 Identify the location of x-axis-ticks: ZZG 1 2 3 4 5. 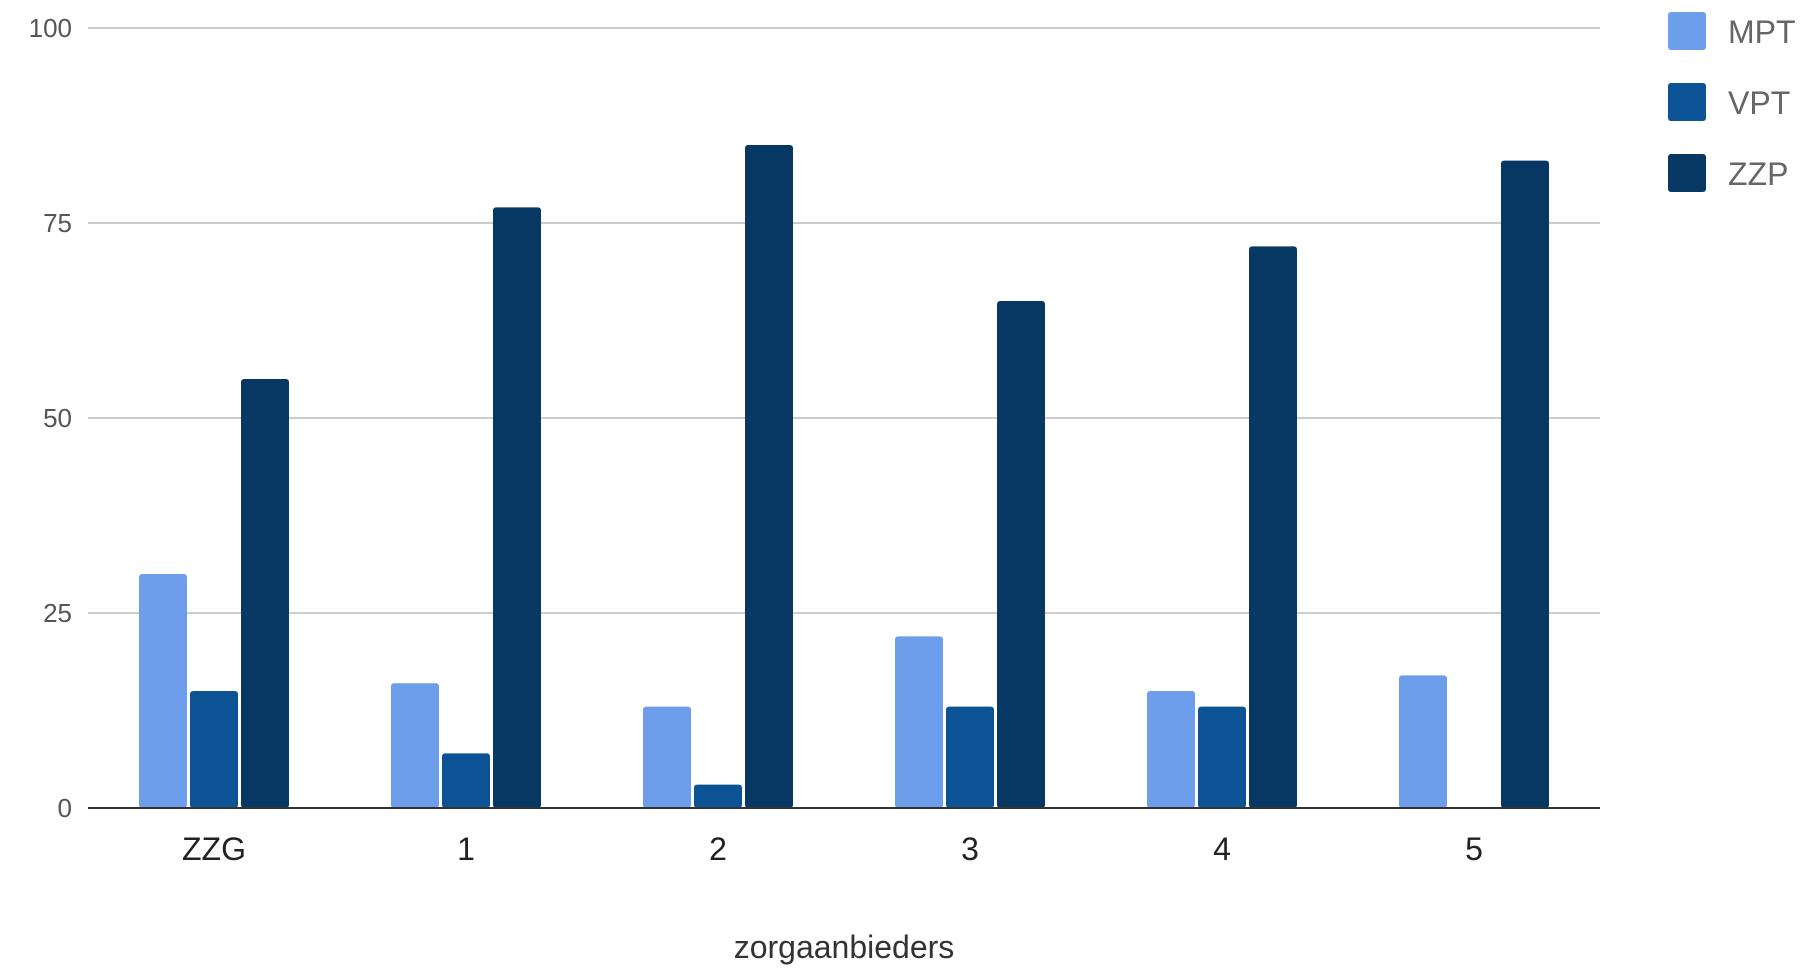
(832, 849).